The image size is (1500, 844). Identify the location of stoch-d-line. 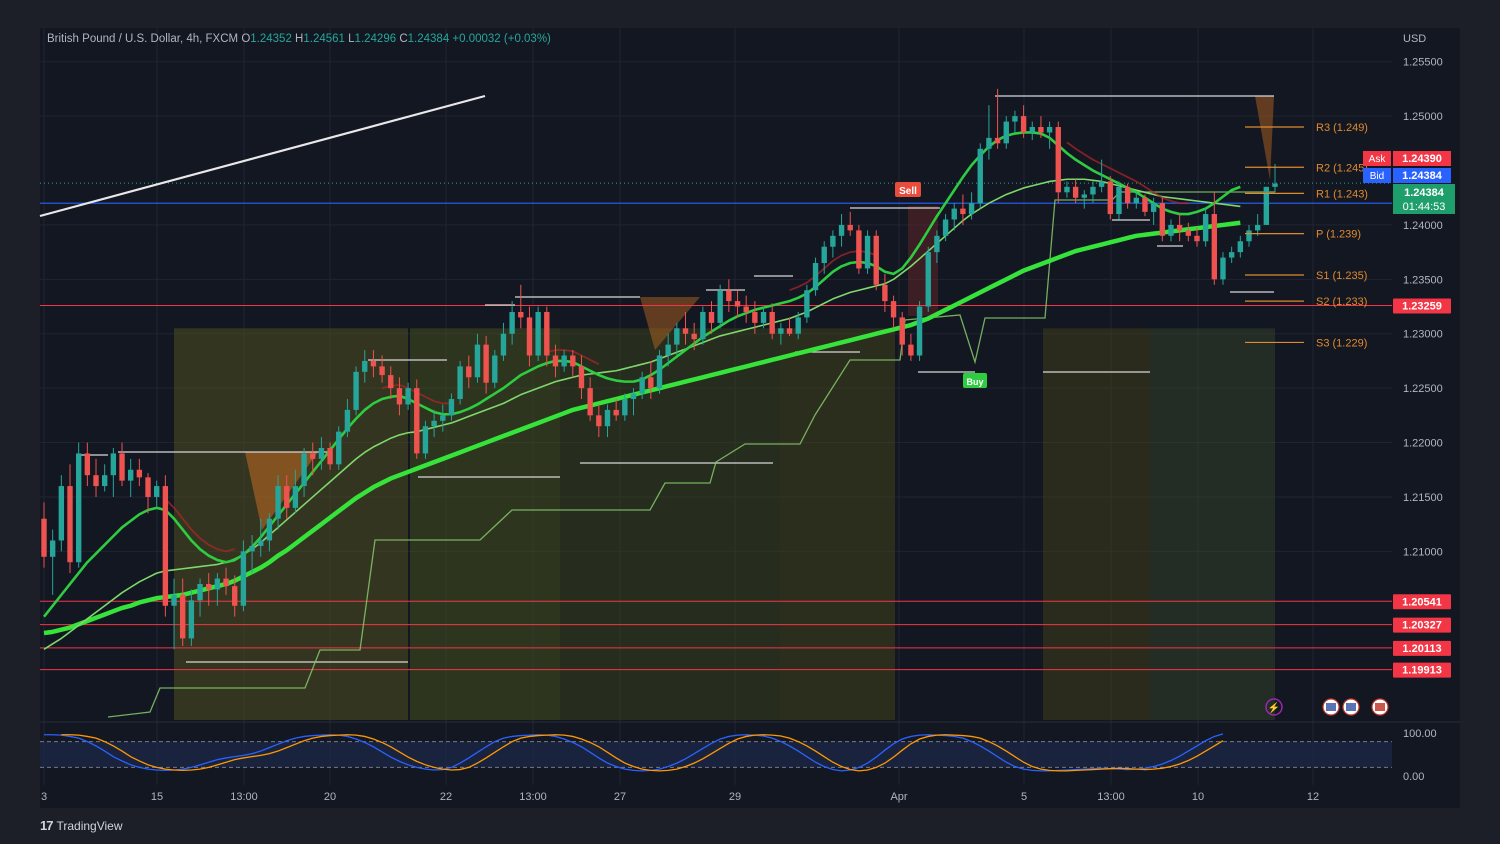
(642, 753).